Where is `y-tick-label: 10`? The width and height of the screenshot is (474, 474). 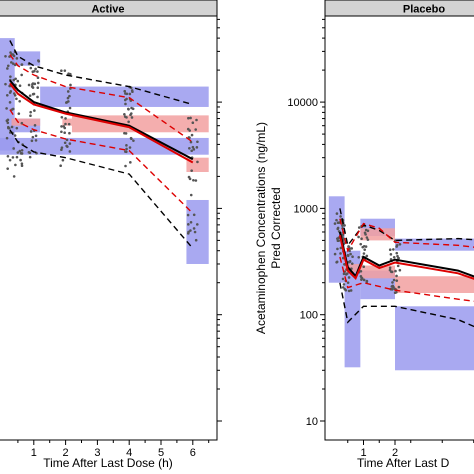 y-tick-label: 10 is located at coordinates (312, 422).